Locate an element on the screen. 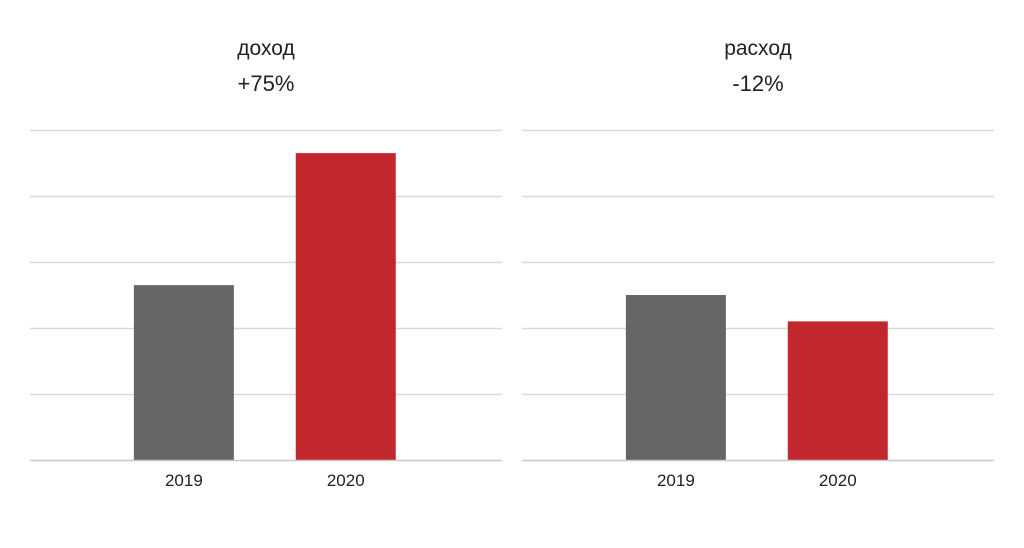 This screenshot has height=548, width=1024. chart-title: доход is located at coordinates (266, 48).